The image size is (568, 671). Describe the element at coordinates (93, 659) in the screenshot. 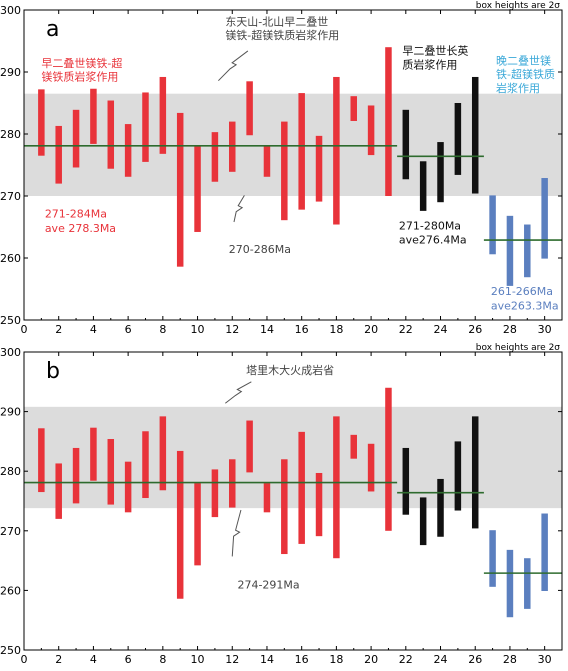

I see `chart-1-x-tick-label-2: 4` at that location.